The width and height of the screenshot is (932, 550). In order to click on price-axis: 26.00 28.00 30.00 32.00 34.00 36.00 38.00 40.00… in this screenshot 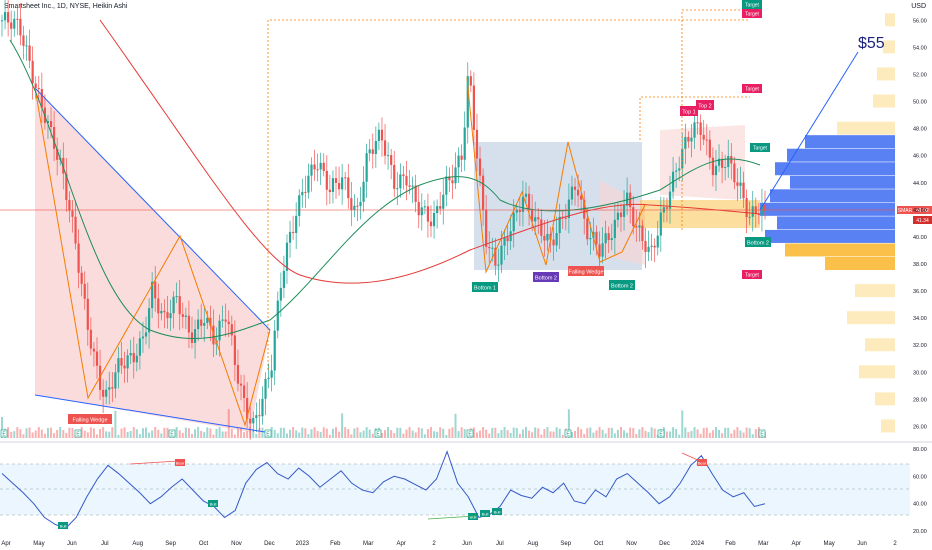, I will do `click(920, 224)`.